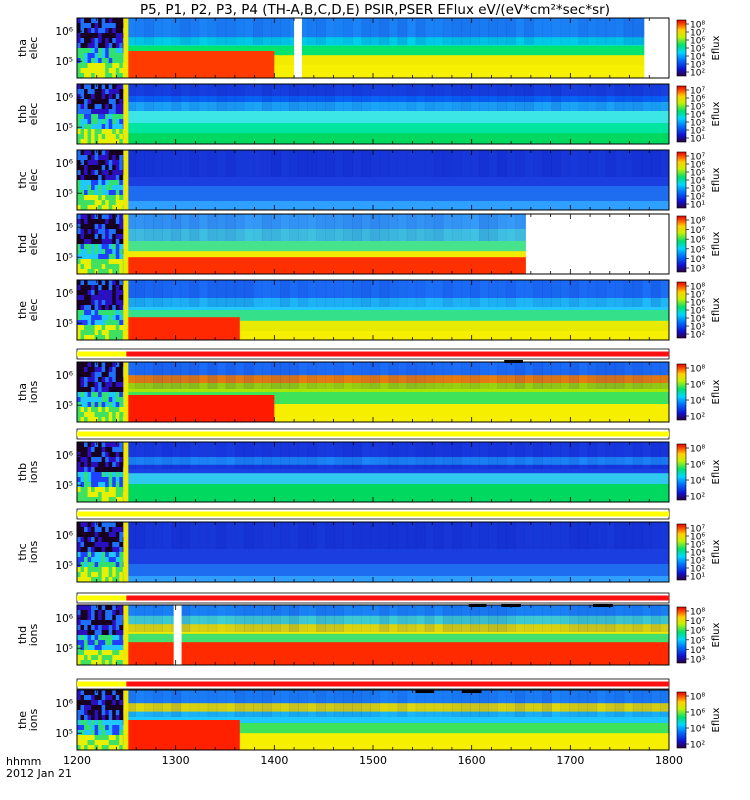  What do you see at coordinates (716, 113) in the screenshot?
I see `colorbar-label: Eflux` at bounding box center [716, 113].